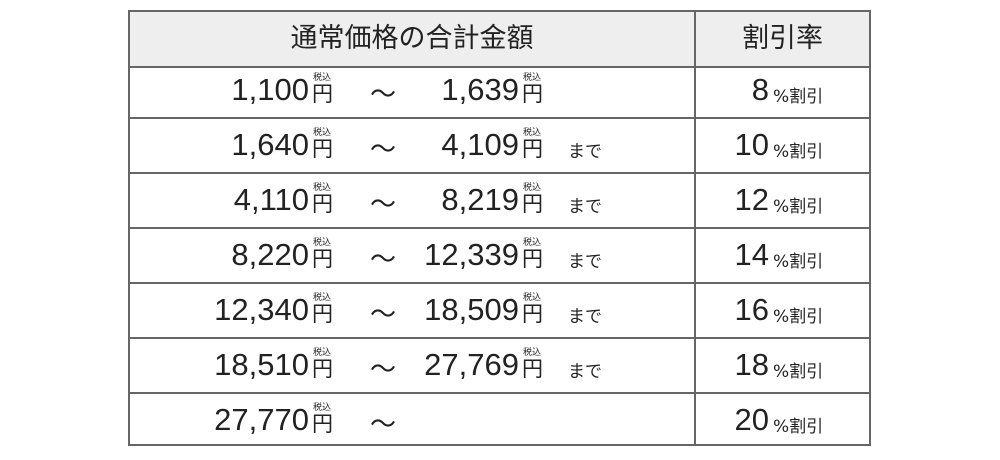 This screenshot has width=1000, height=460. What do you see at coordinates (471, 364) in the screenshot?
I see `price-to: 27,769` at bounding box center [471, 364].